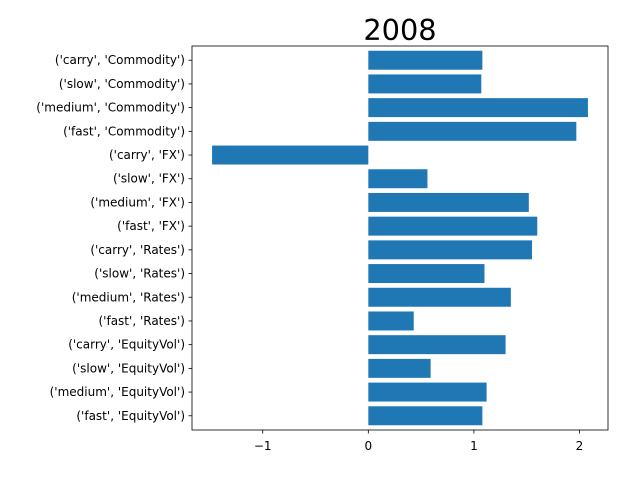  Describe the element at coordinates (139, 274) in the screenshot. I see `y-tick-label: ('slow', 'Rates')` at that location.